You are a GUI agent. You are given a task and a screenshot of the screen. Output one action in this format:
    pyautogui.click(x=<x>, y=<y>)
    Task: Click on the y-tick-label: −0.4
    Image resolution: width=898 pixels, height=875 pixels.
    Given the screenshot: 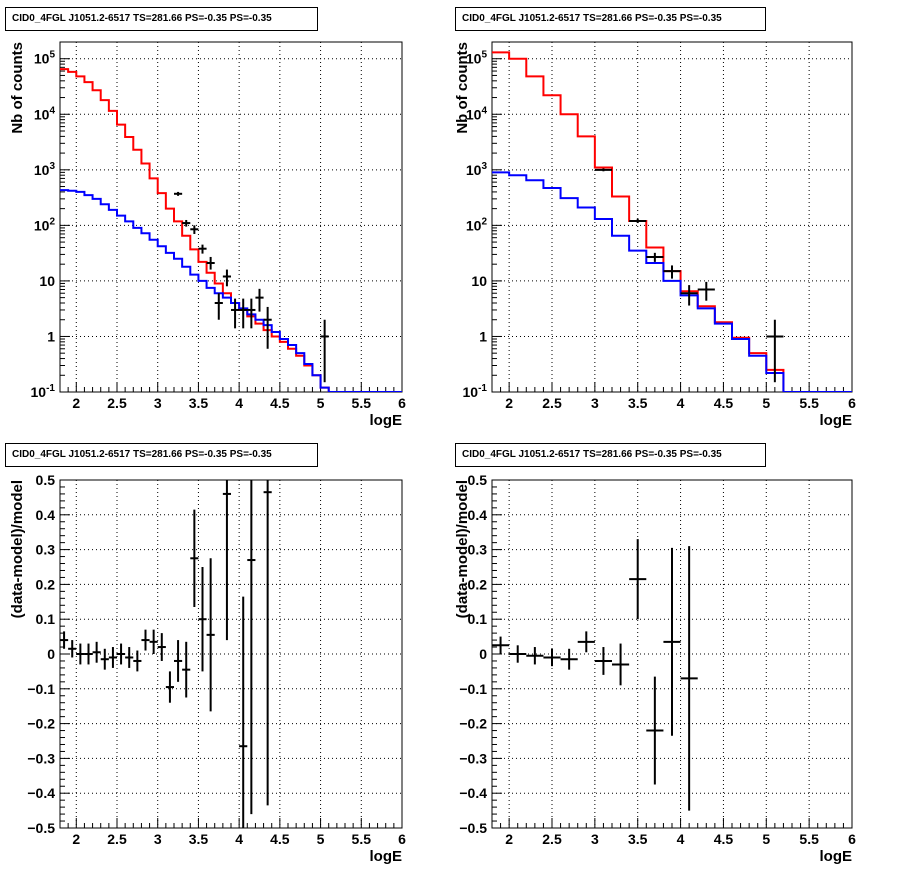 What is the action you would take?
    pyautogui.click(x=41, y=793)
    